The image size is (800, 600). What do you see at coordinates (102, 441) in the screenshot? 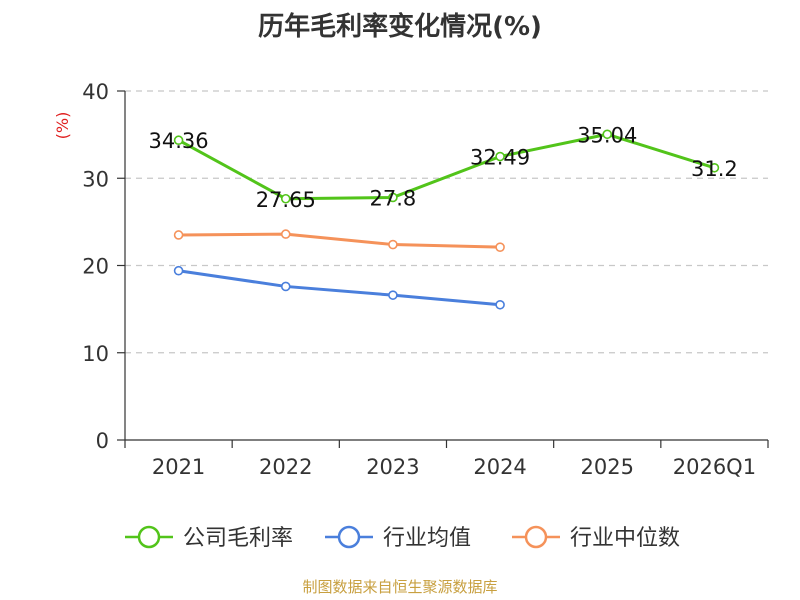
I see `y-tick-label: 0` at bounding box center [102, 441].